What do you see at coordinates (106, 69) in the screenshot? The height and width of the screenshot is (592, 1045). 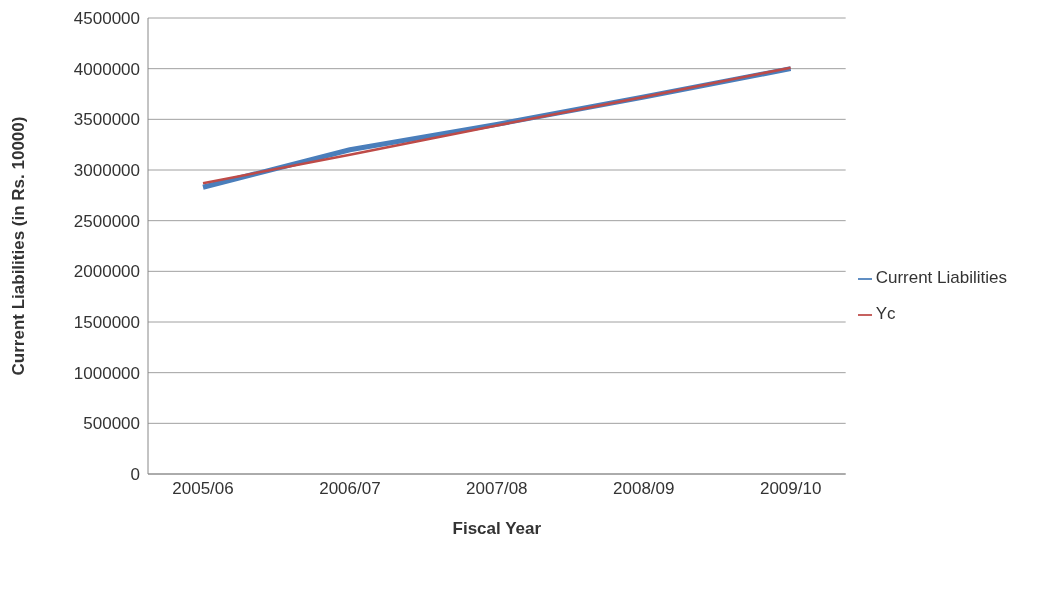 I see `y-tick-label: 4000000` at bounding box center [106, 69].